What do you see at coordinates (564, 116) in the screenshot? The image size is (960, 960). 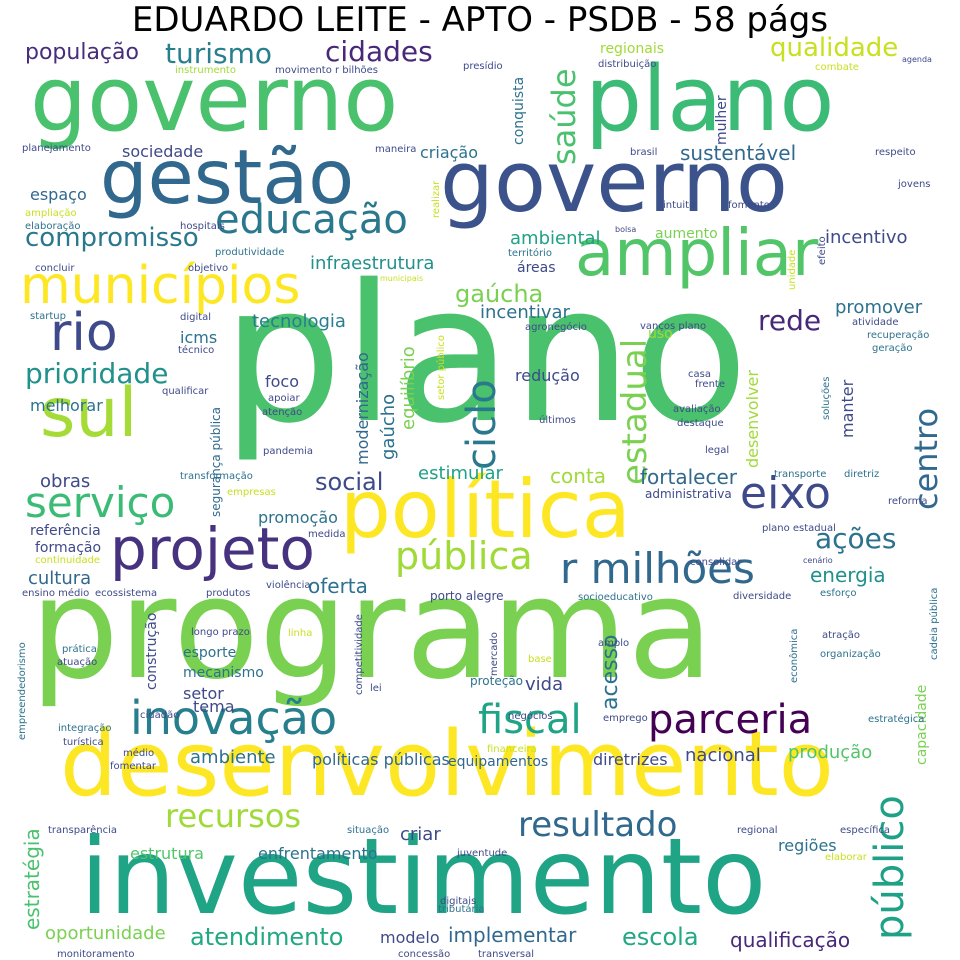 I see `word-saude: saúde` at bounding box center [564, 116].